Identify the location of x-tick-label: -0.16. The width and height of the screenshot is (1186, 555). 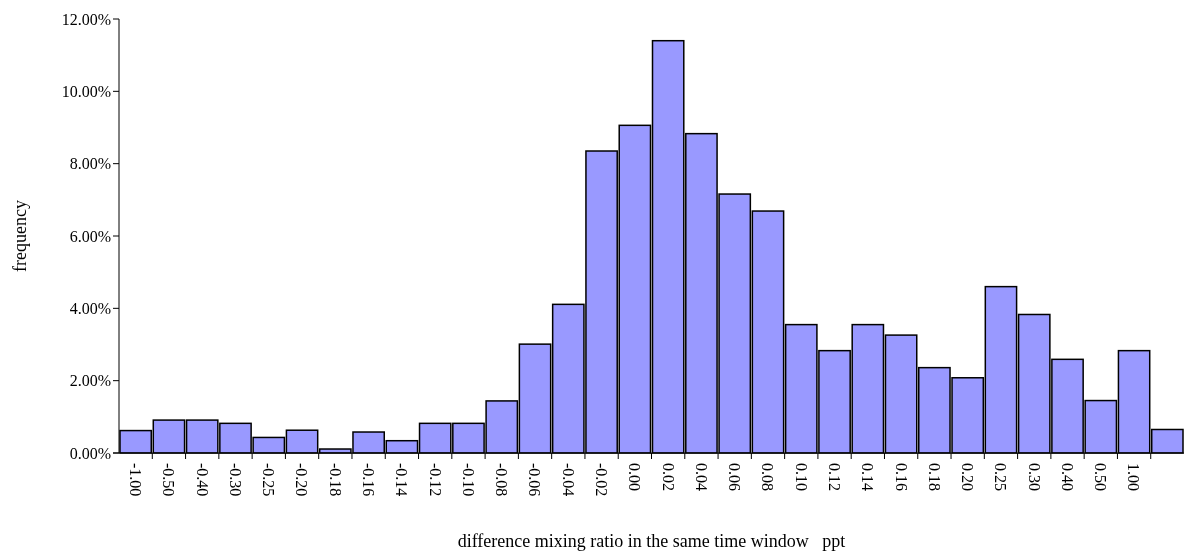
(369, 480).